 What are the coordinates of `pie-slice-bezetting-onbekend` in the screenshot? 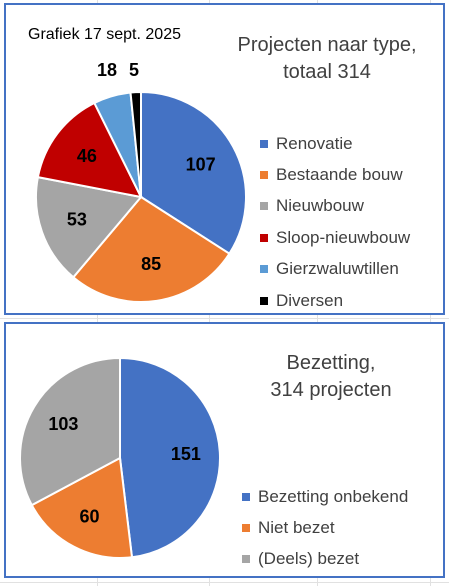 It's located at (170, 457).